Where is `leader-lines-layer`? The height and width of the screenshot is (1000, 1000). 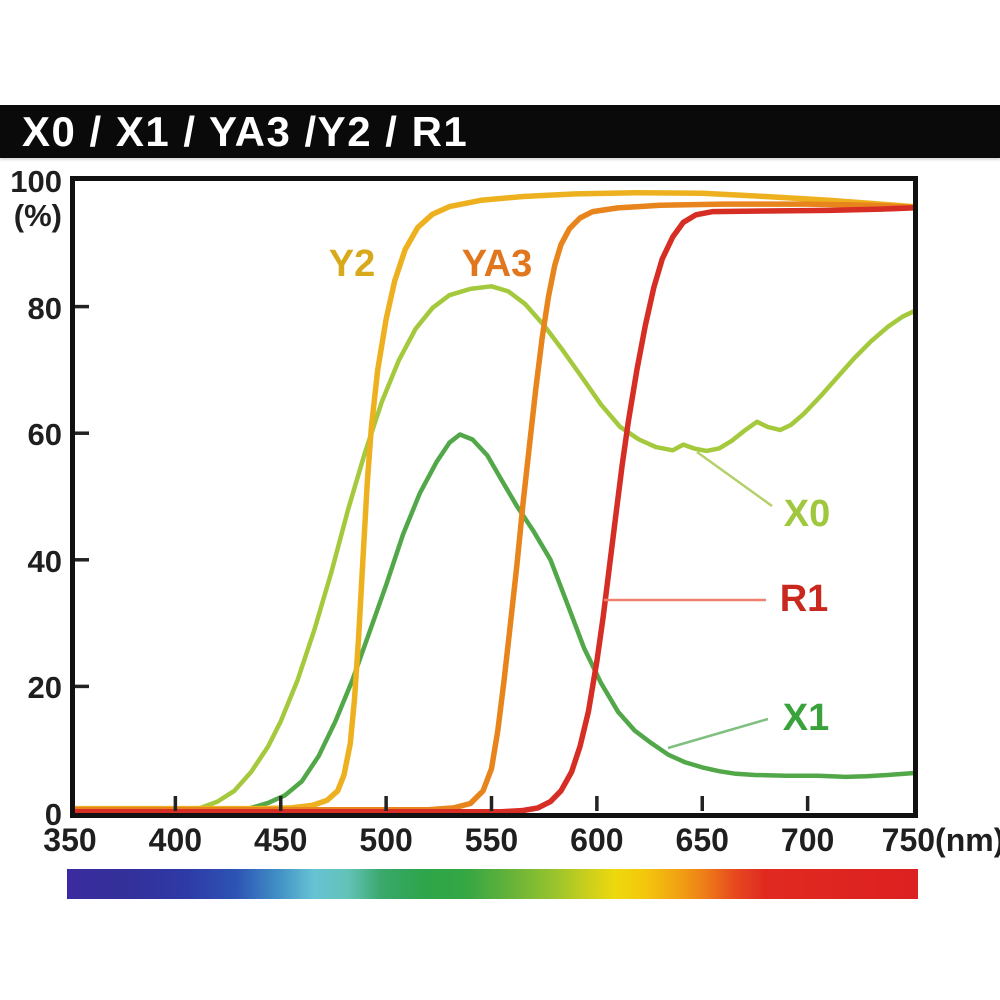
leader-lines-layer is located at coordinates (688, 600).